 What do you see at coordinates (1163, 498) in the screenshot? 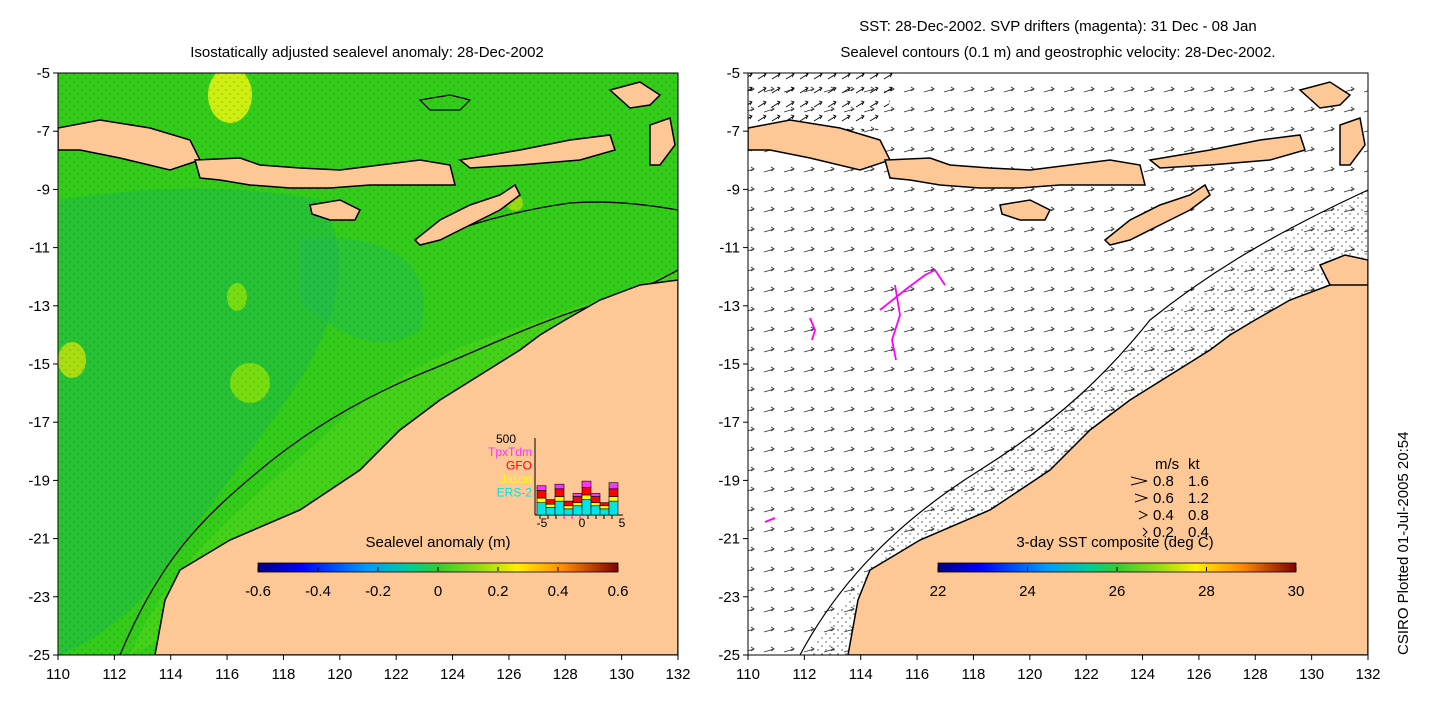
I see `velocity-legend-ms: 0.6` at bounding box center [1163, 498].